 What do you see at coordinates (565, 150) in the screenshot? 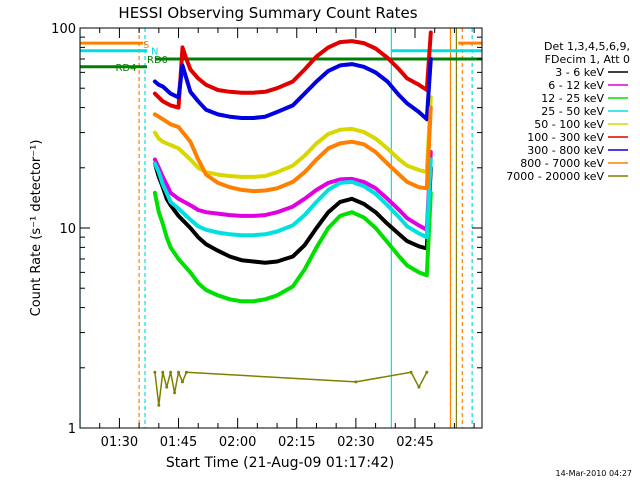
I see `legend-label-6: 300 - 800 keV` at bounding box center [565, 150].